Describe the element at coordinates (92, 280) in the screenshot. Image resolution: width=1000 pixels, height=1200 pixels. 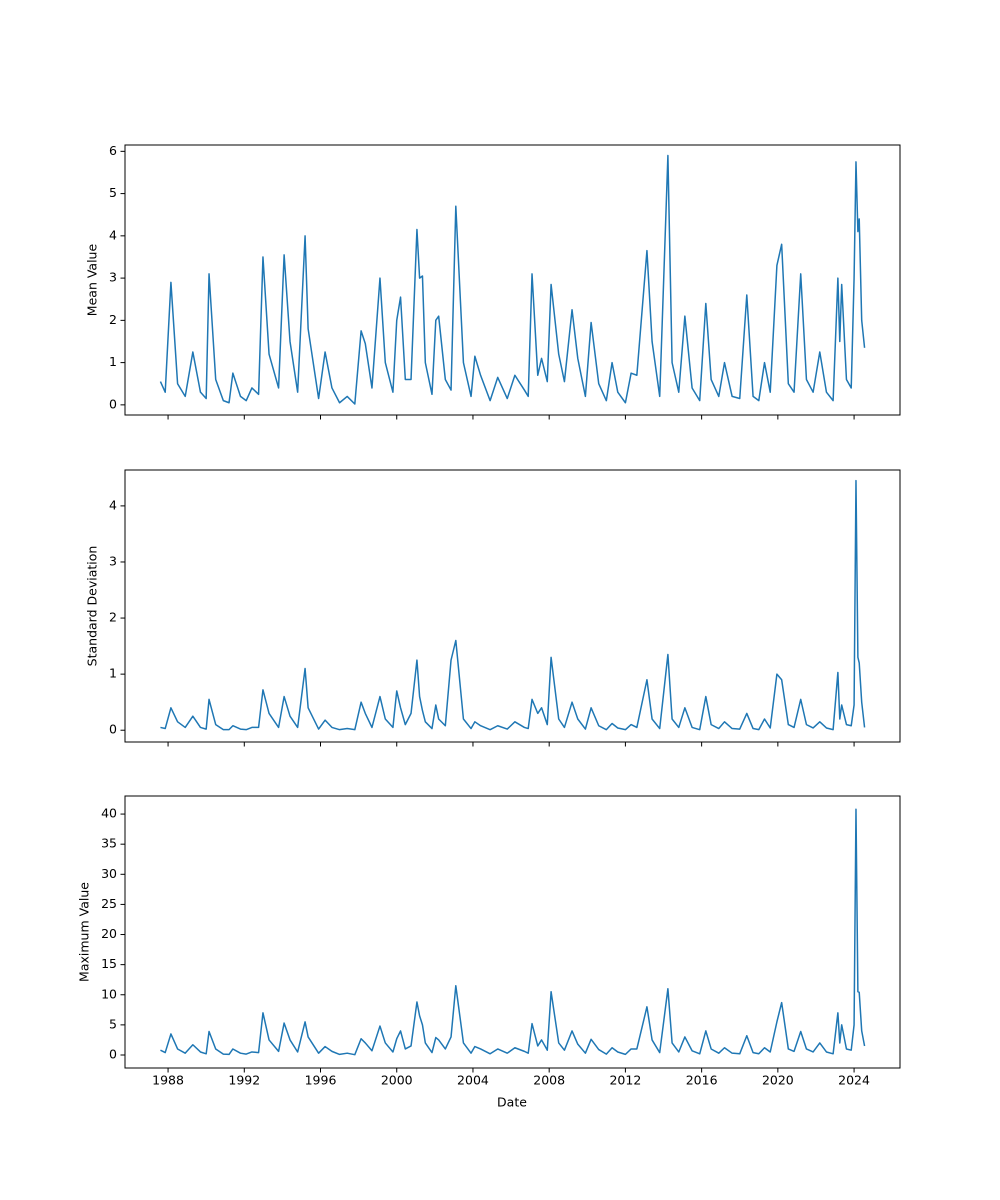
I see `y-axis-label: Mean Value` at that location.